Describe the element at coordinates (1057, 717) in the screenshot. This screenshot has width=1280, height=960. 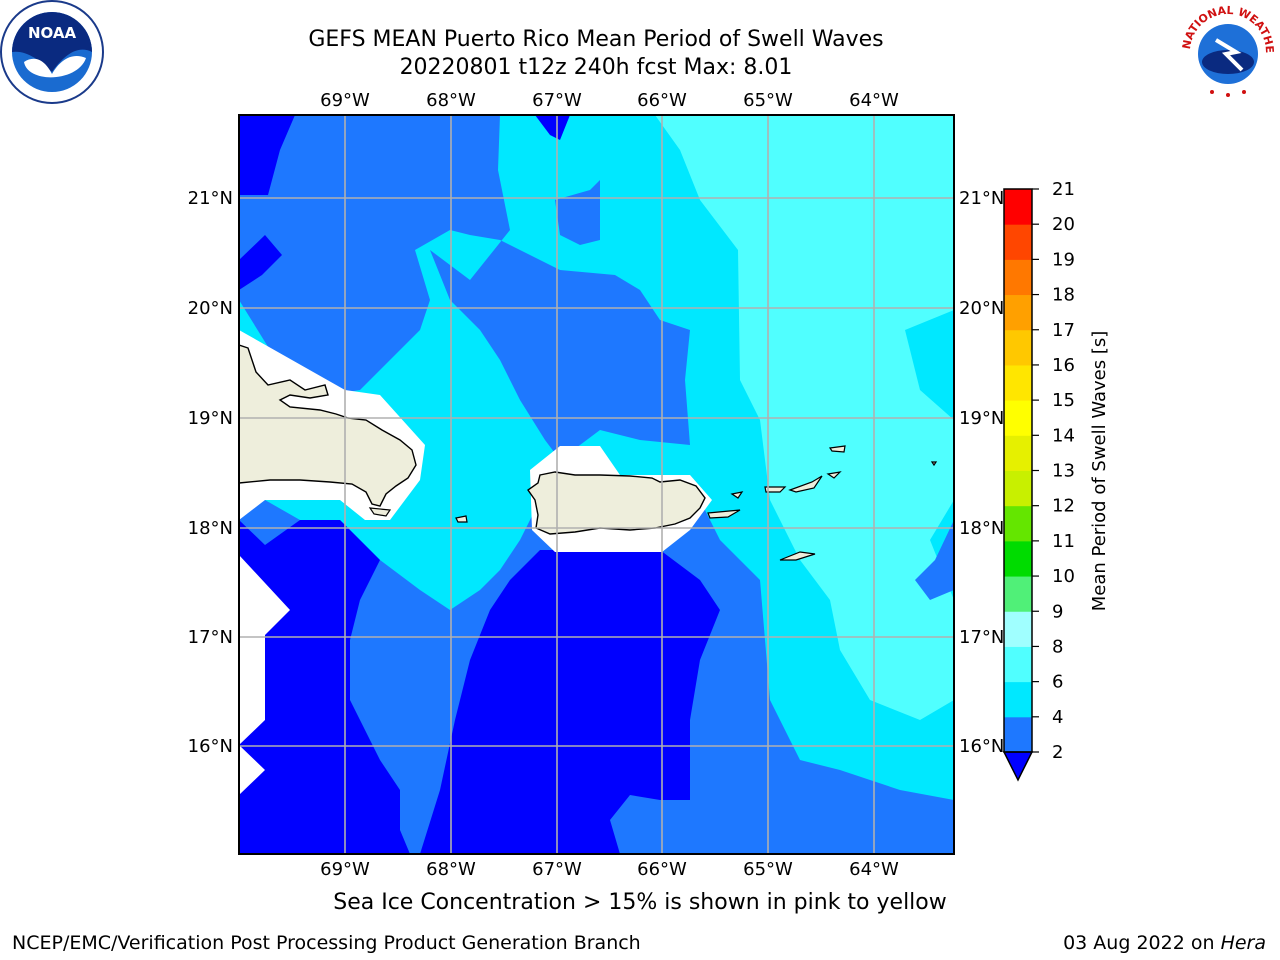
I see `colorbar-tick-label: 4` at that location.